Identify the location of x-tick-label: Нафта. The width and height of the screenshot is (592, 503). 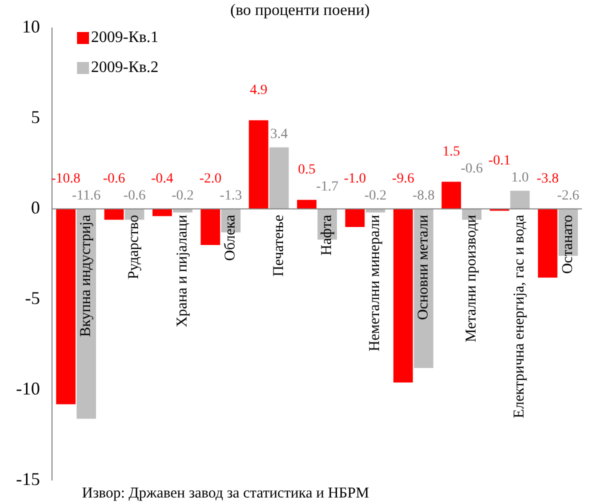
(326, 235).